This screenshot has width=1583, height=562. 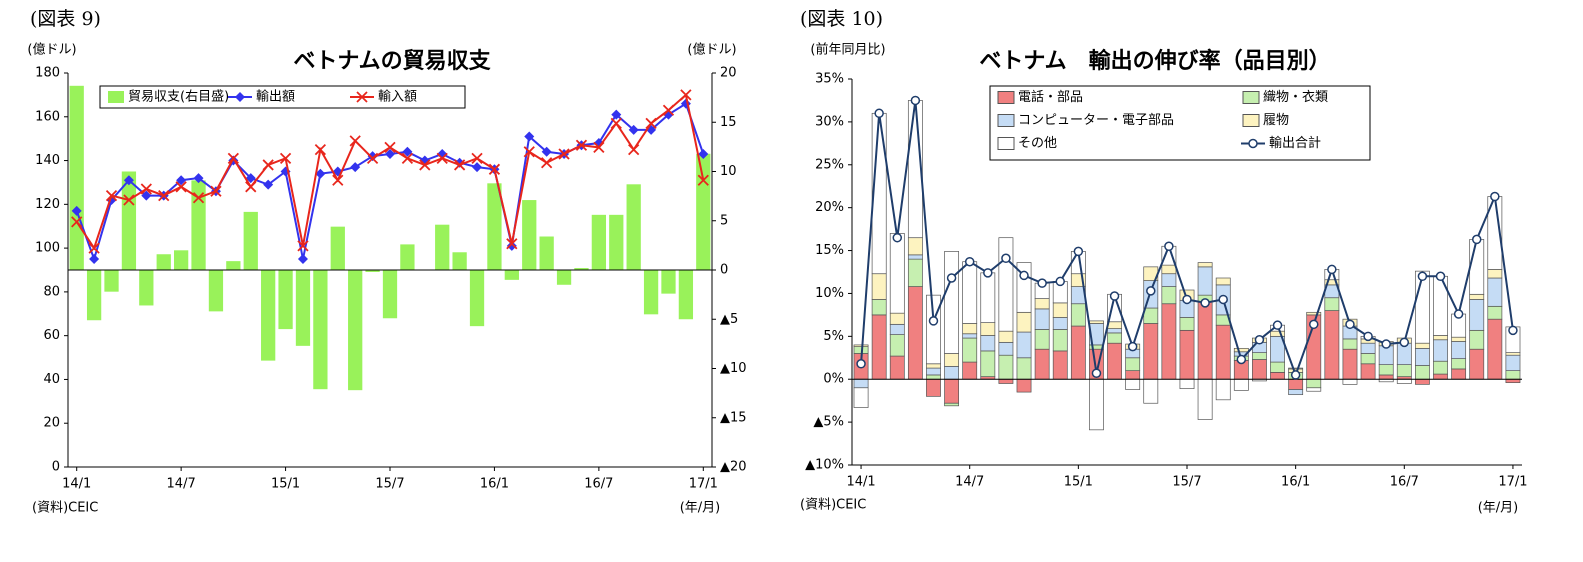 What do you see at coordinates (275, 97) in the screenshot?
I see `legend-label: 輸出額` at bounding box center [275, 97].